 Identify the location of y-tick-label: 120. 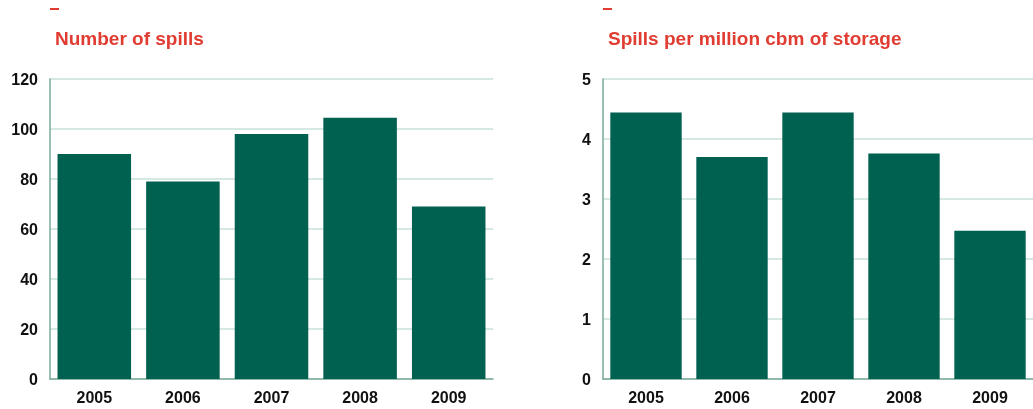
(25, 79).